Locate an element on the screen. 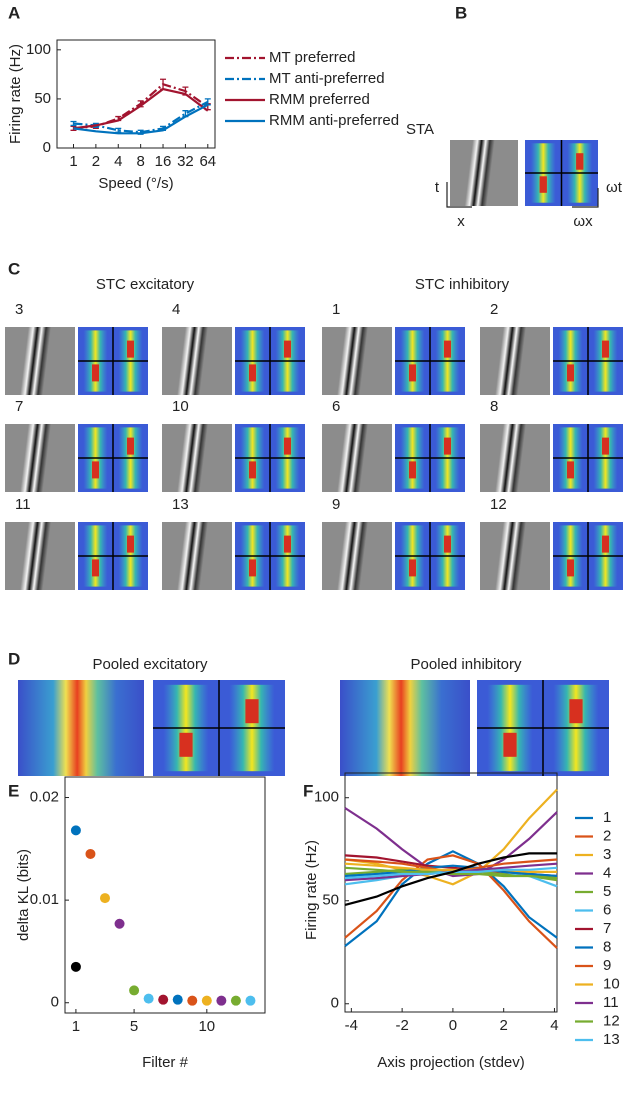  x-tick-label: 32 is located at coordinates (185, 161).